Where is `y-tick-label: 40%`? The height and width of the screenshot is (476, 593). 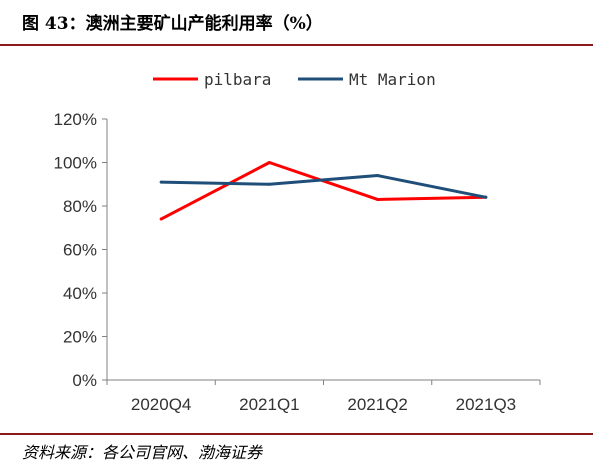
y-tick-label: 40% is located at coordinates (80, 293).